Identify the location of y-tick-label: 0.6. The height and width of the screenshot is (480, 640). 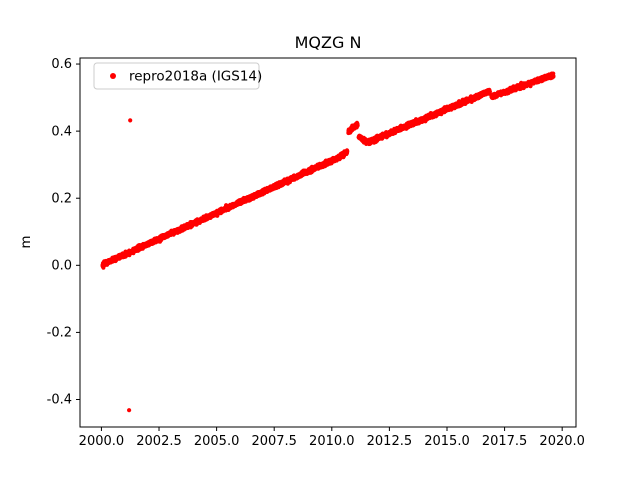
(61, 64).